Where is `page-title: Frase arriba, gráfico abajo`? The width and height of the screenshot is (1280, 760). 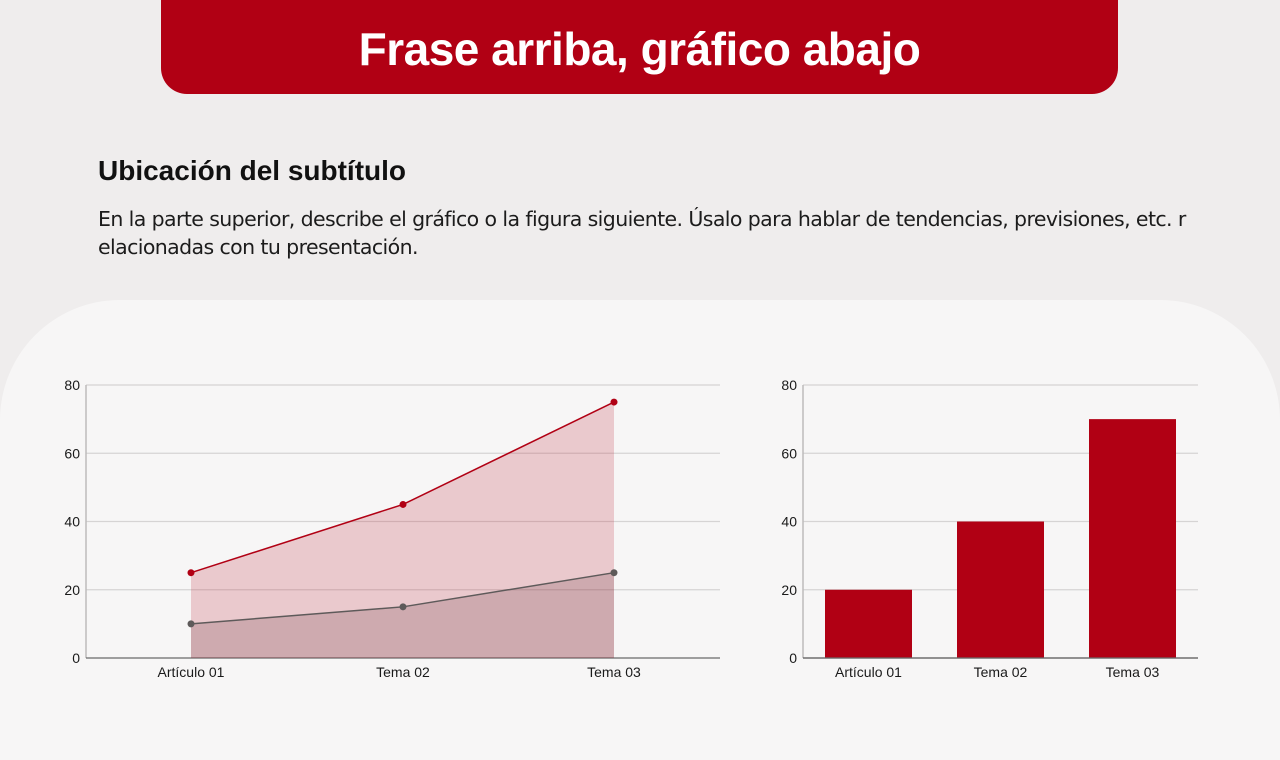
page-title: Frase arriba, gráfico abajo is located at coordinates (639, 49).